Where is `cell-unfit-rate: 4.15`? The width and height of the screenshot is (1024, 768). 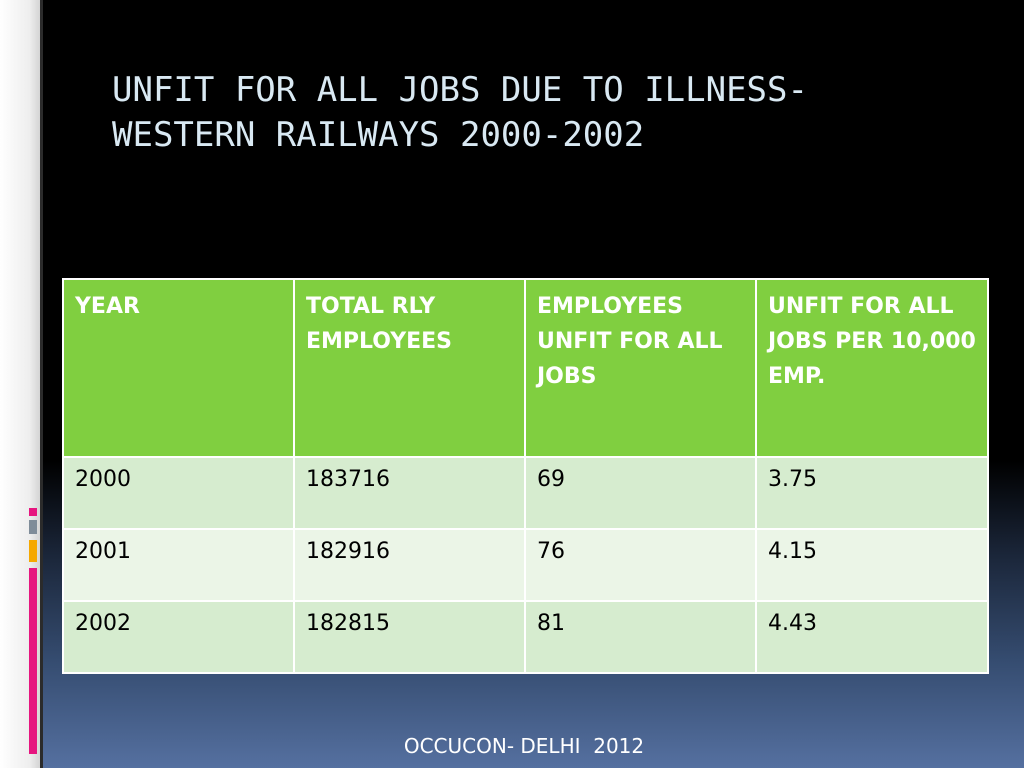
cell-unfit-rate: 4.15 is located at coordinates (872, 565).